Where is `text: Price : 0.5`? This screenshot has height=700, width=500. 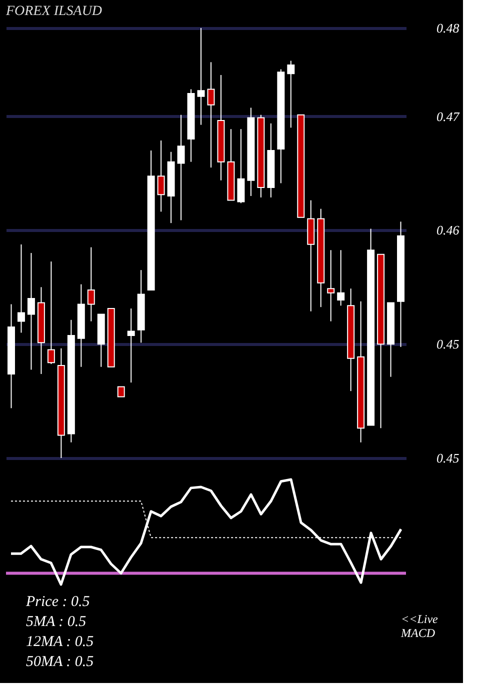 text: Price : 0.5 is located at coordinates (57, 602).